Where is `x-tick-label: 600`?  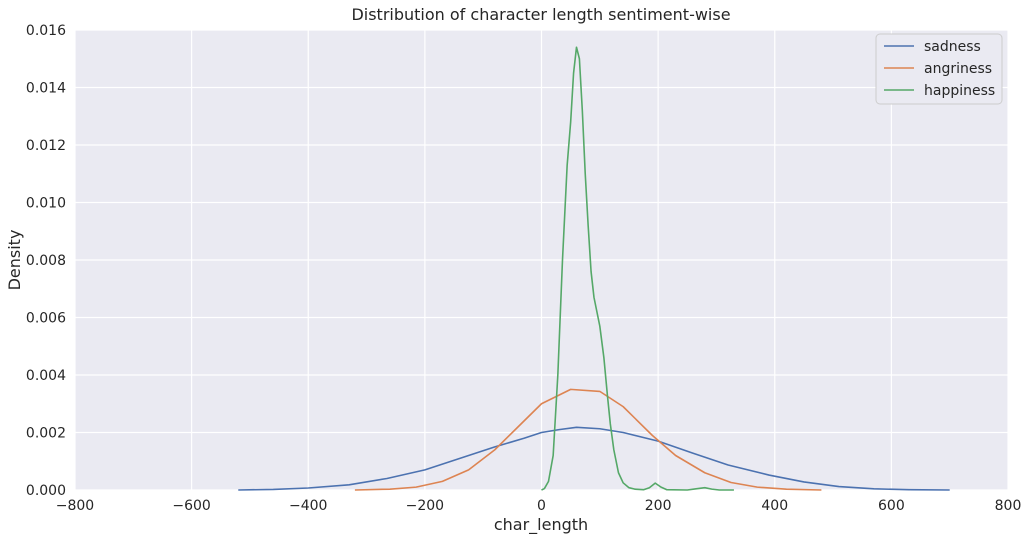 x-tick-label: 600 is located at coordinates (891, 506).